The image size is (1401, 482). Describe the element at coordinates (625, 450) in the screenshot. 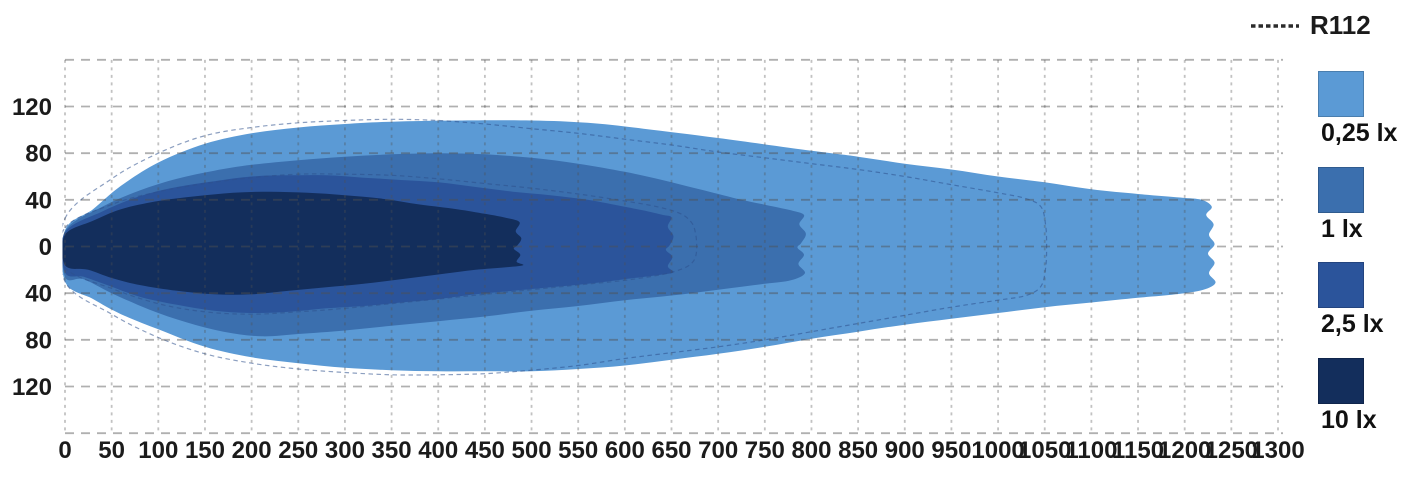

I see `x-tick-label: 600` at that location.